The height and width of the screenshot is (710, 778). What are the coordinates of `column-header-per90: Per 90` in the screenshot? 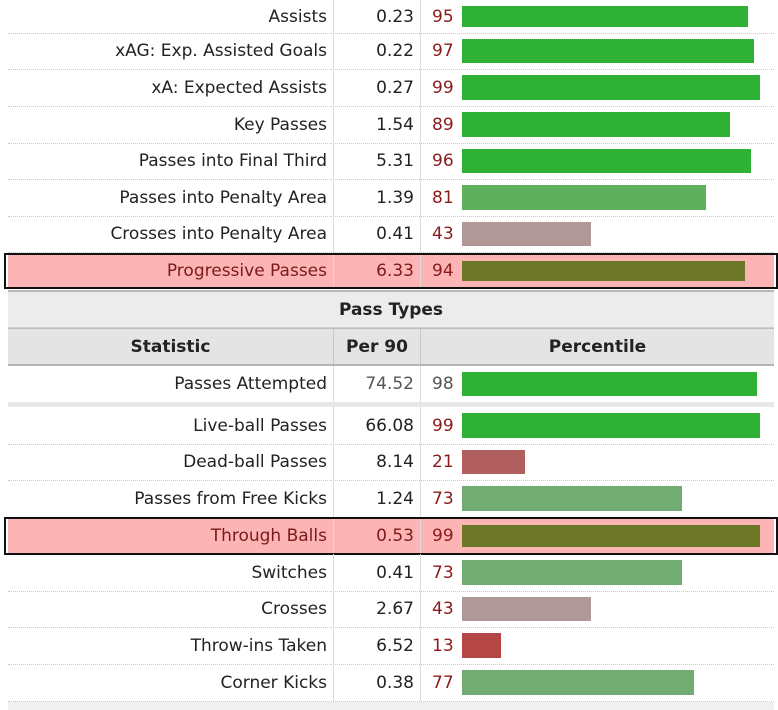 It's located at (377, 346).